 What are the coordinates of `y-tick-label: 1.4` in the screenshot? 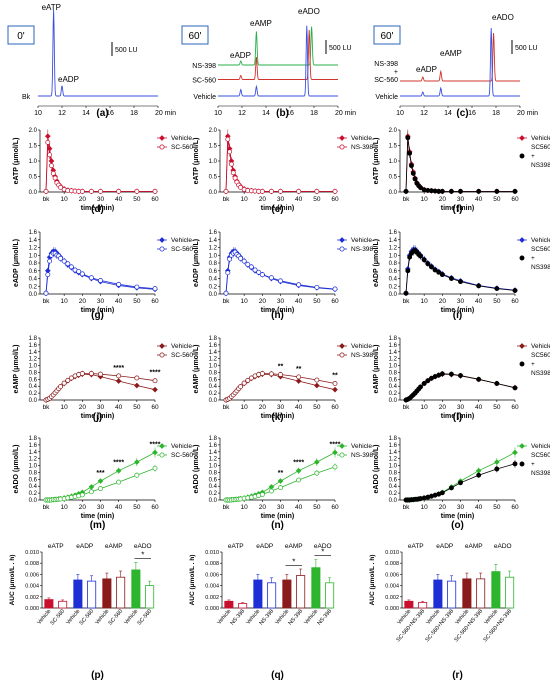 It's located at (393, 353).